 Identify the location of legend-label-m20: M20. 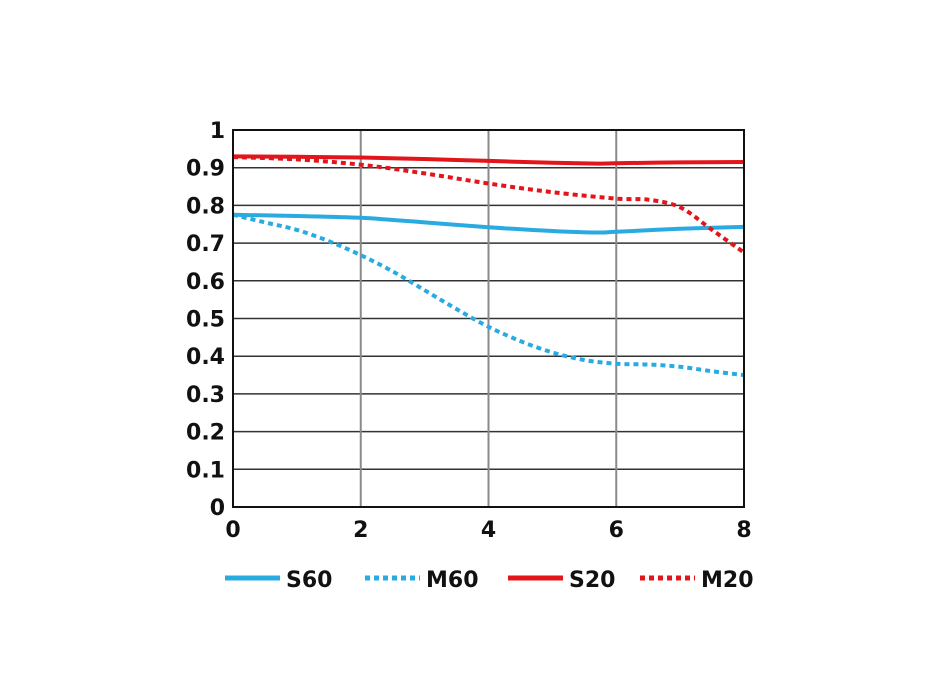
(727, 580).